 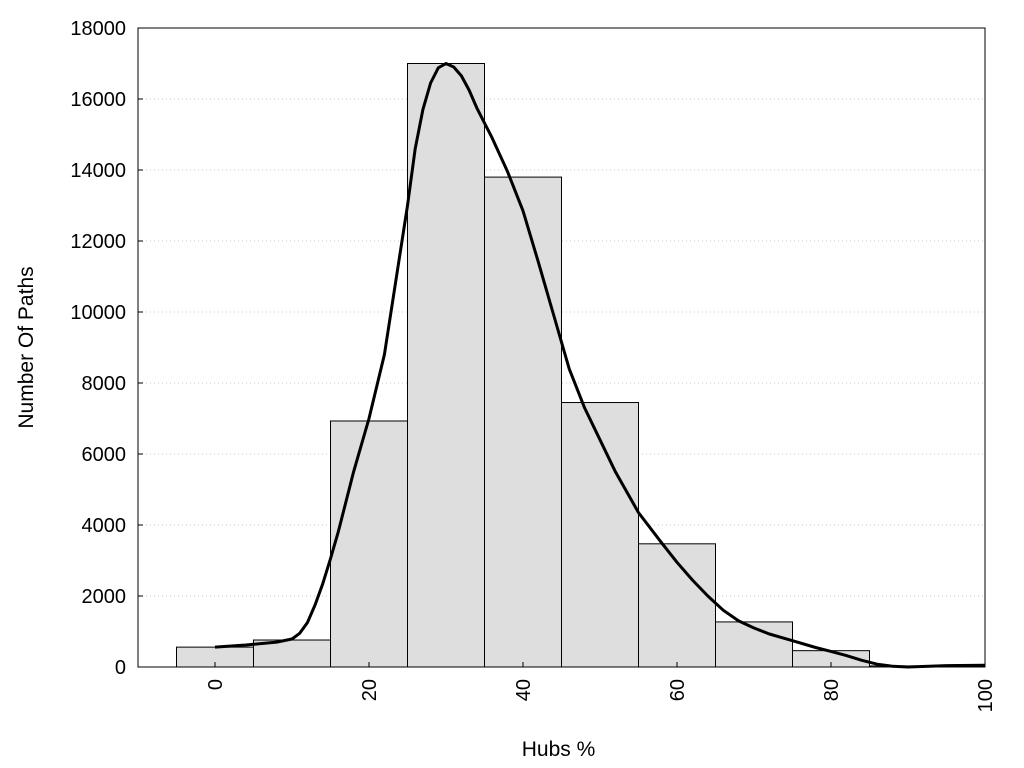 What do you see at coordinates (104, 597) in the screenshot?
I see `y-tick-label-1: 2000` at bounding box center [104, 597].